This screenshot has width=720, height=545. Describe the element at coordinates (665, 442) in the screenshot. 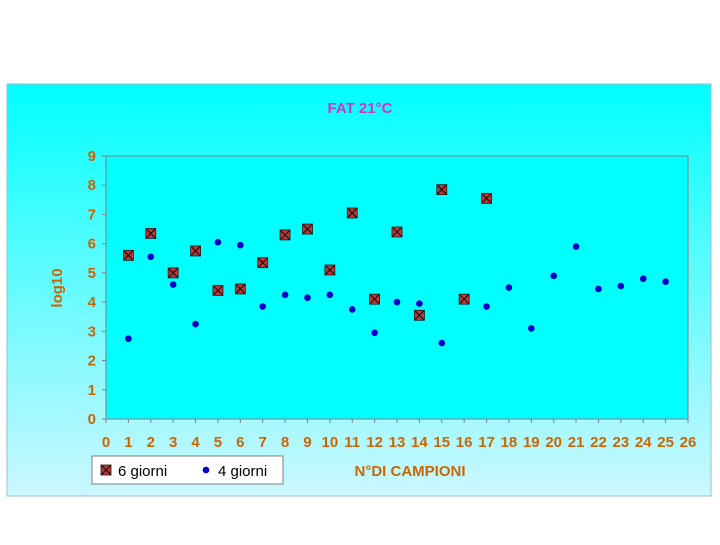

I see `x-tick-label: 25` at that location.